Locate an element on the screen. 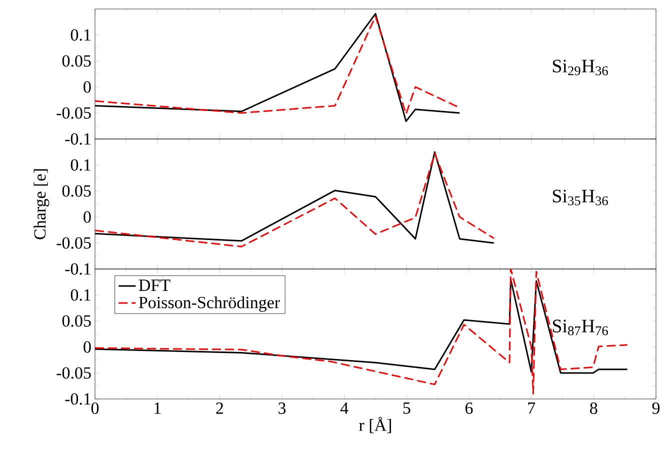  x-tick-label: 8 is located at coordinates (594, 408).